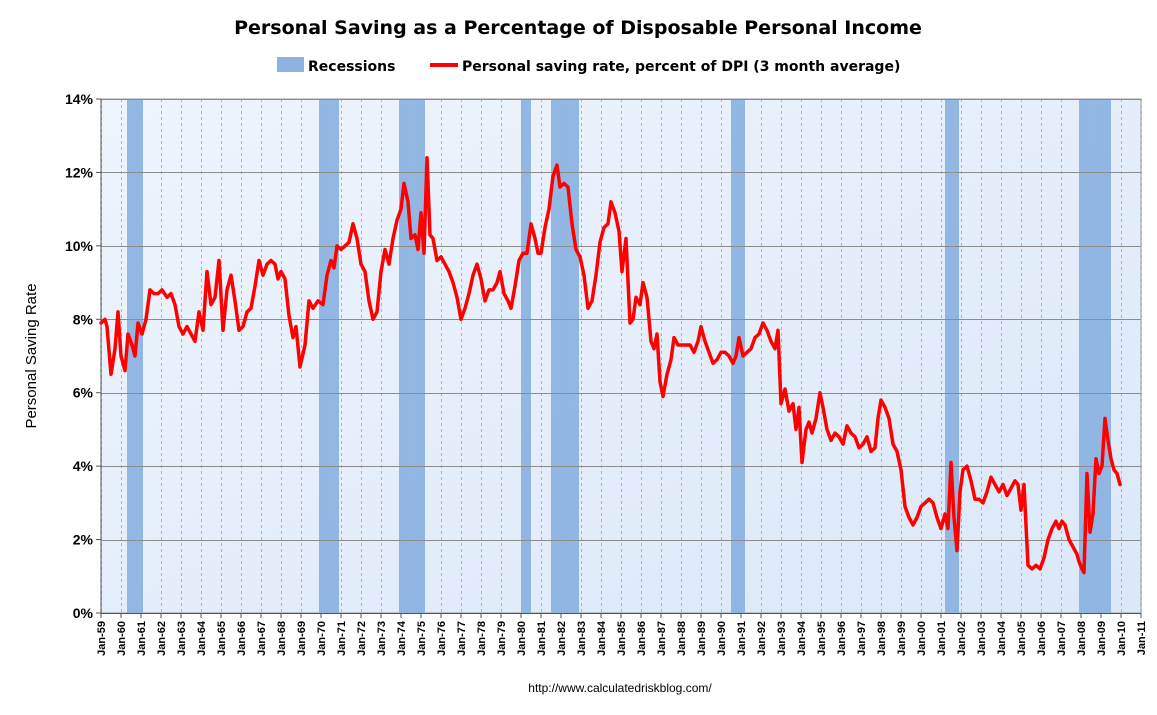  Describe the element at coordinates (142, 638) in the screenshot. I see `x-tick-label: Jan-61` at that location.